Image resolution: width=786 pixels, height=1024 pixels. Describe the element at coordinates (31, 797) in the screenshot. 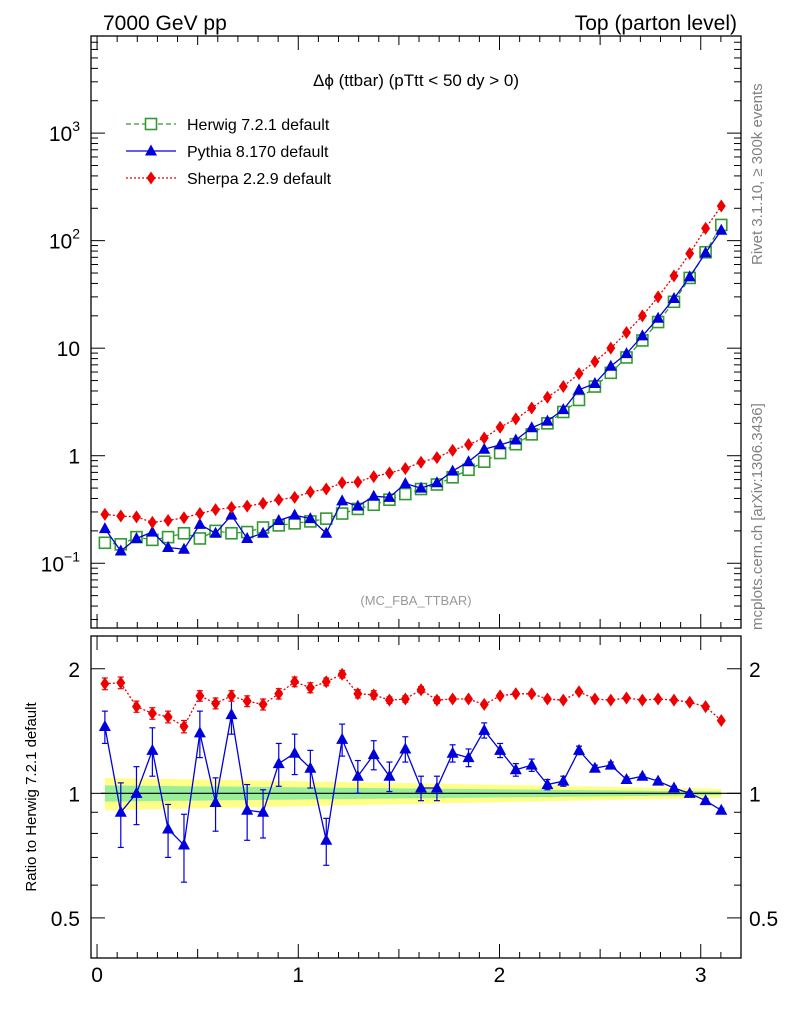

I see `ratio-ylabel: Ratio to Herwig 7.2.1 default` at that location.